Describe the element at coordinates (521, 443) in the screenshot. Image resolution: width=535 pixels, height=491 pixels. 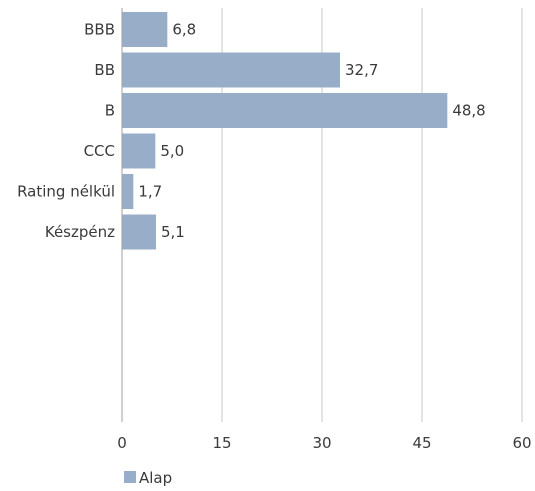
I see `x-tick-label-60: 60` at that location.